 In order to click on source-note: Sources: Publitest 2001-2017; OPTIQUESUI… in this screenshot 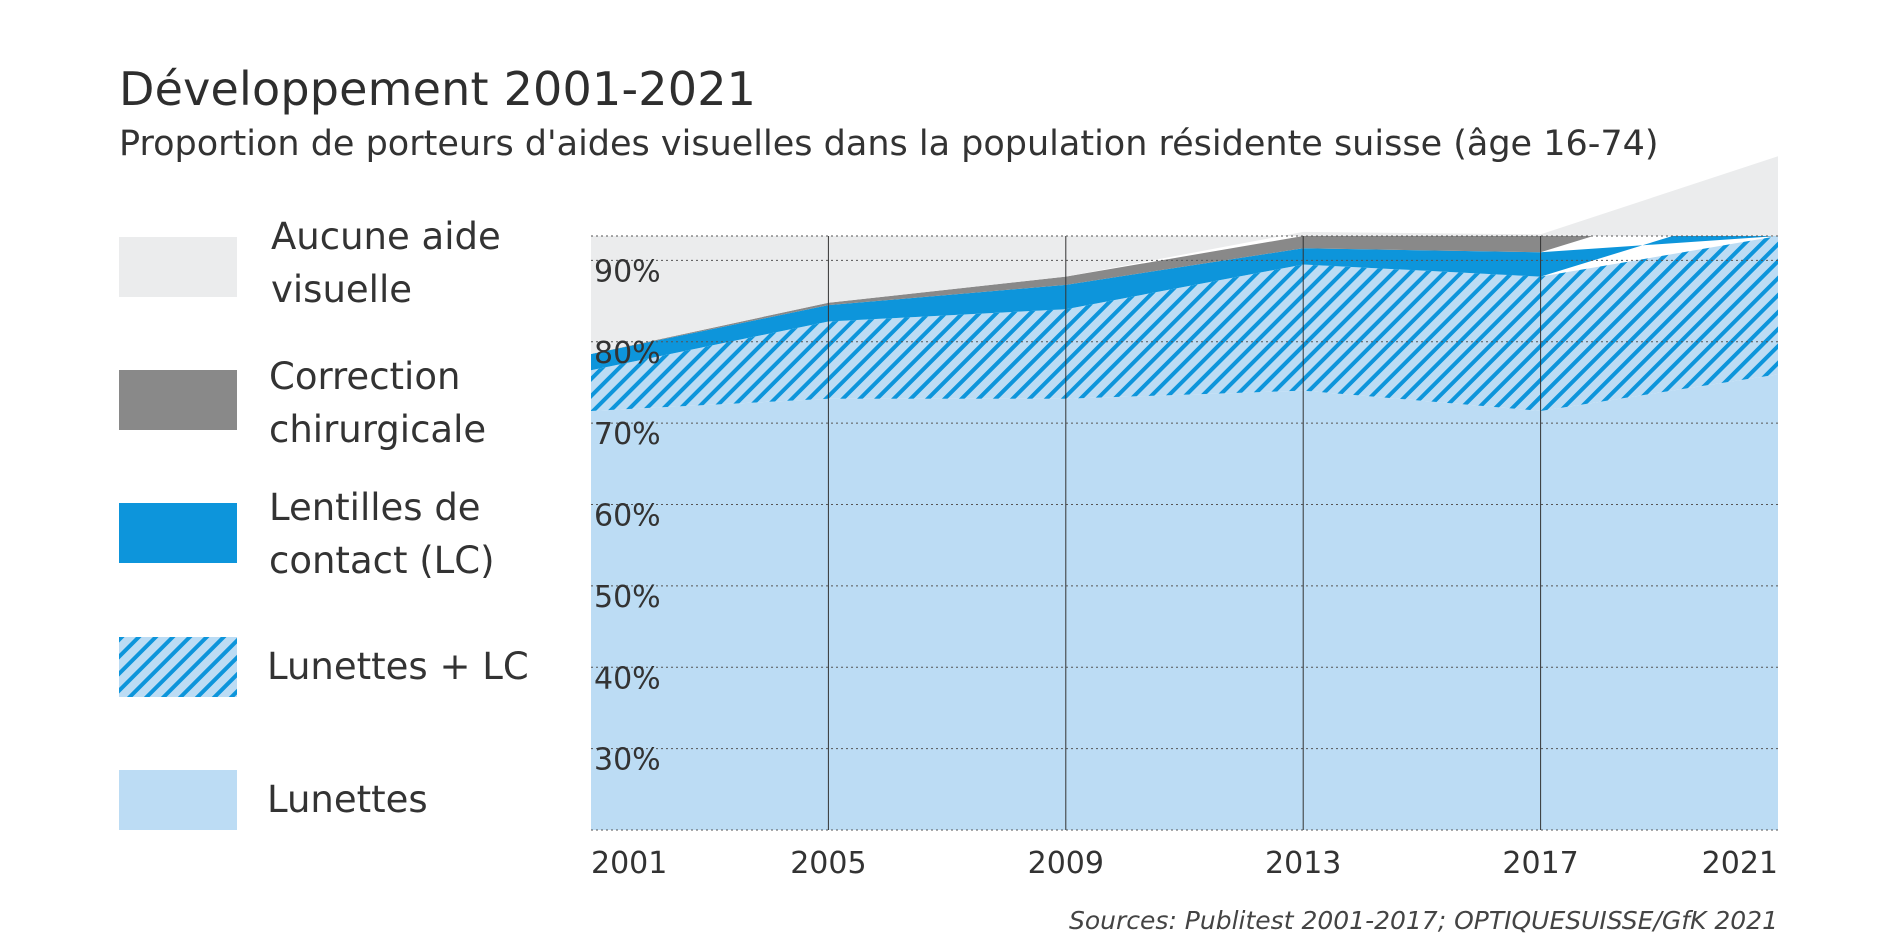, I will do `click(1423, 920)`.